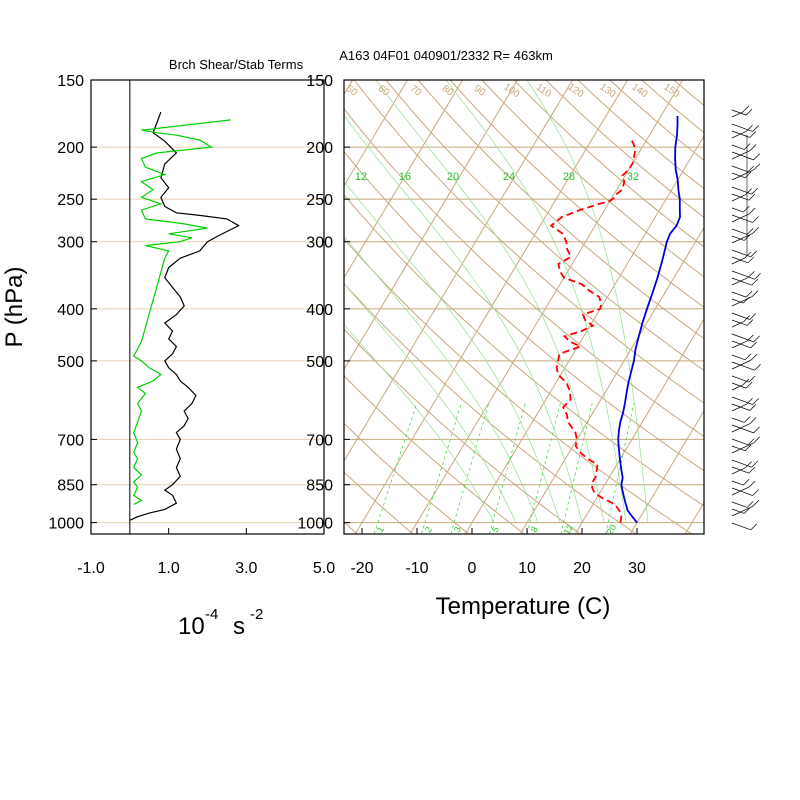  Describe the element at coordinates (191, 626) in the screenshot. I see `left-xlabel-base: 10` at that location.